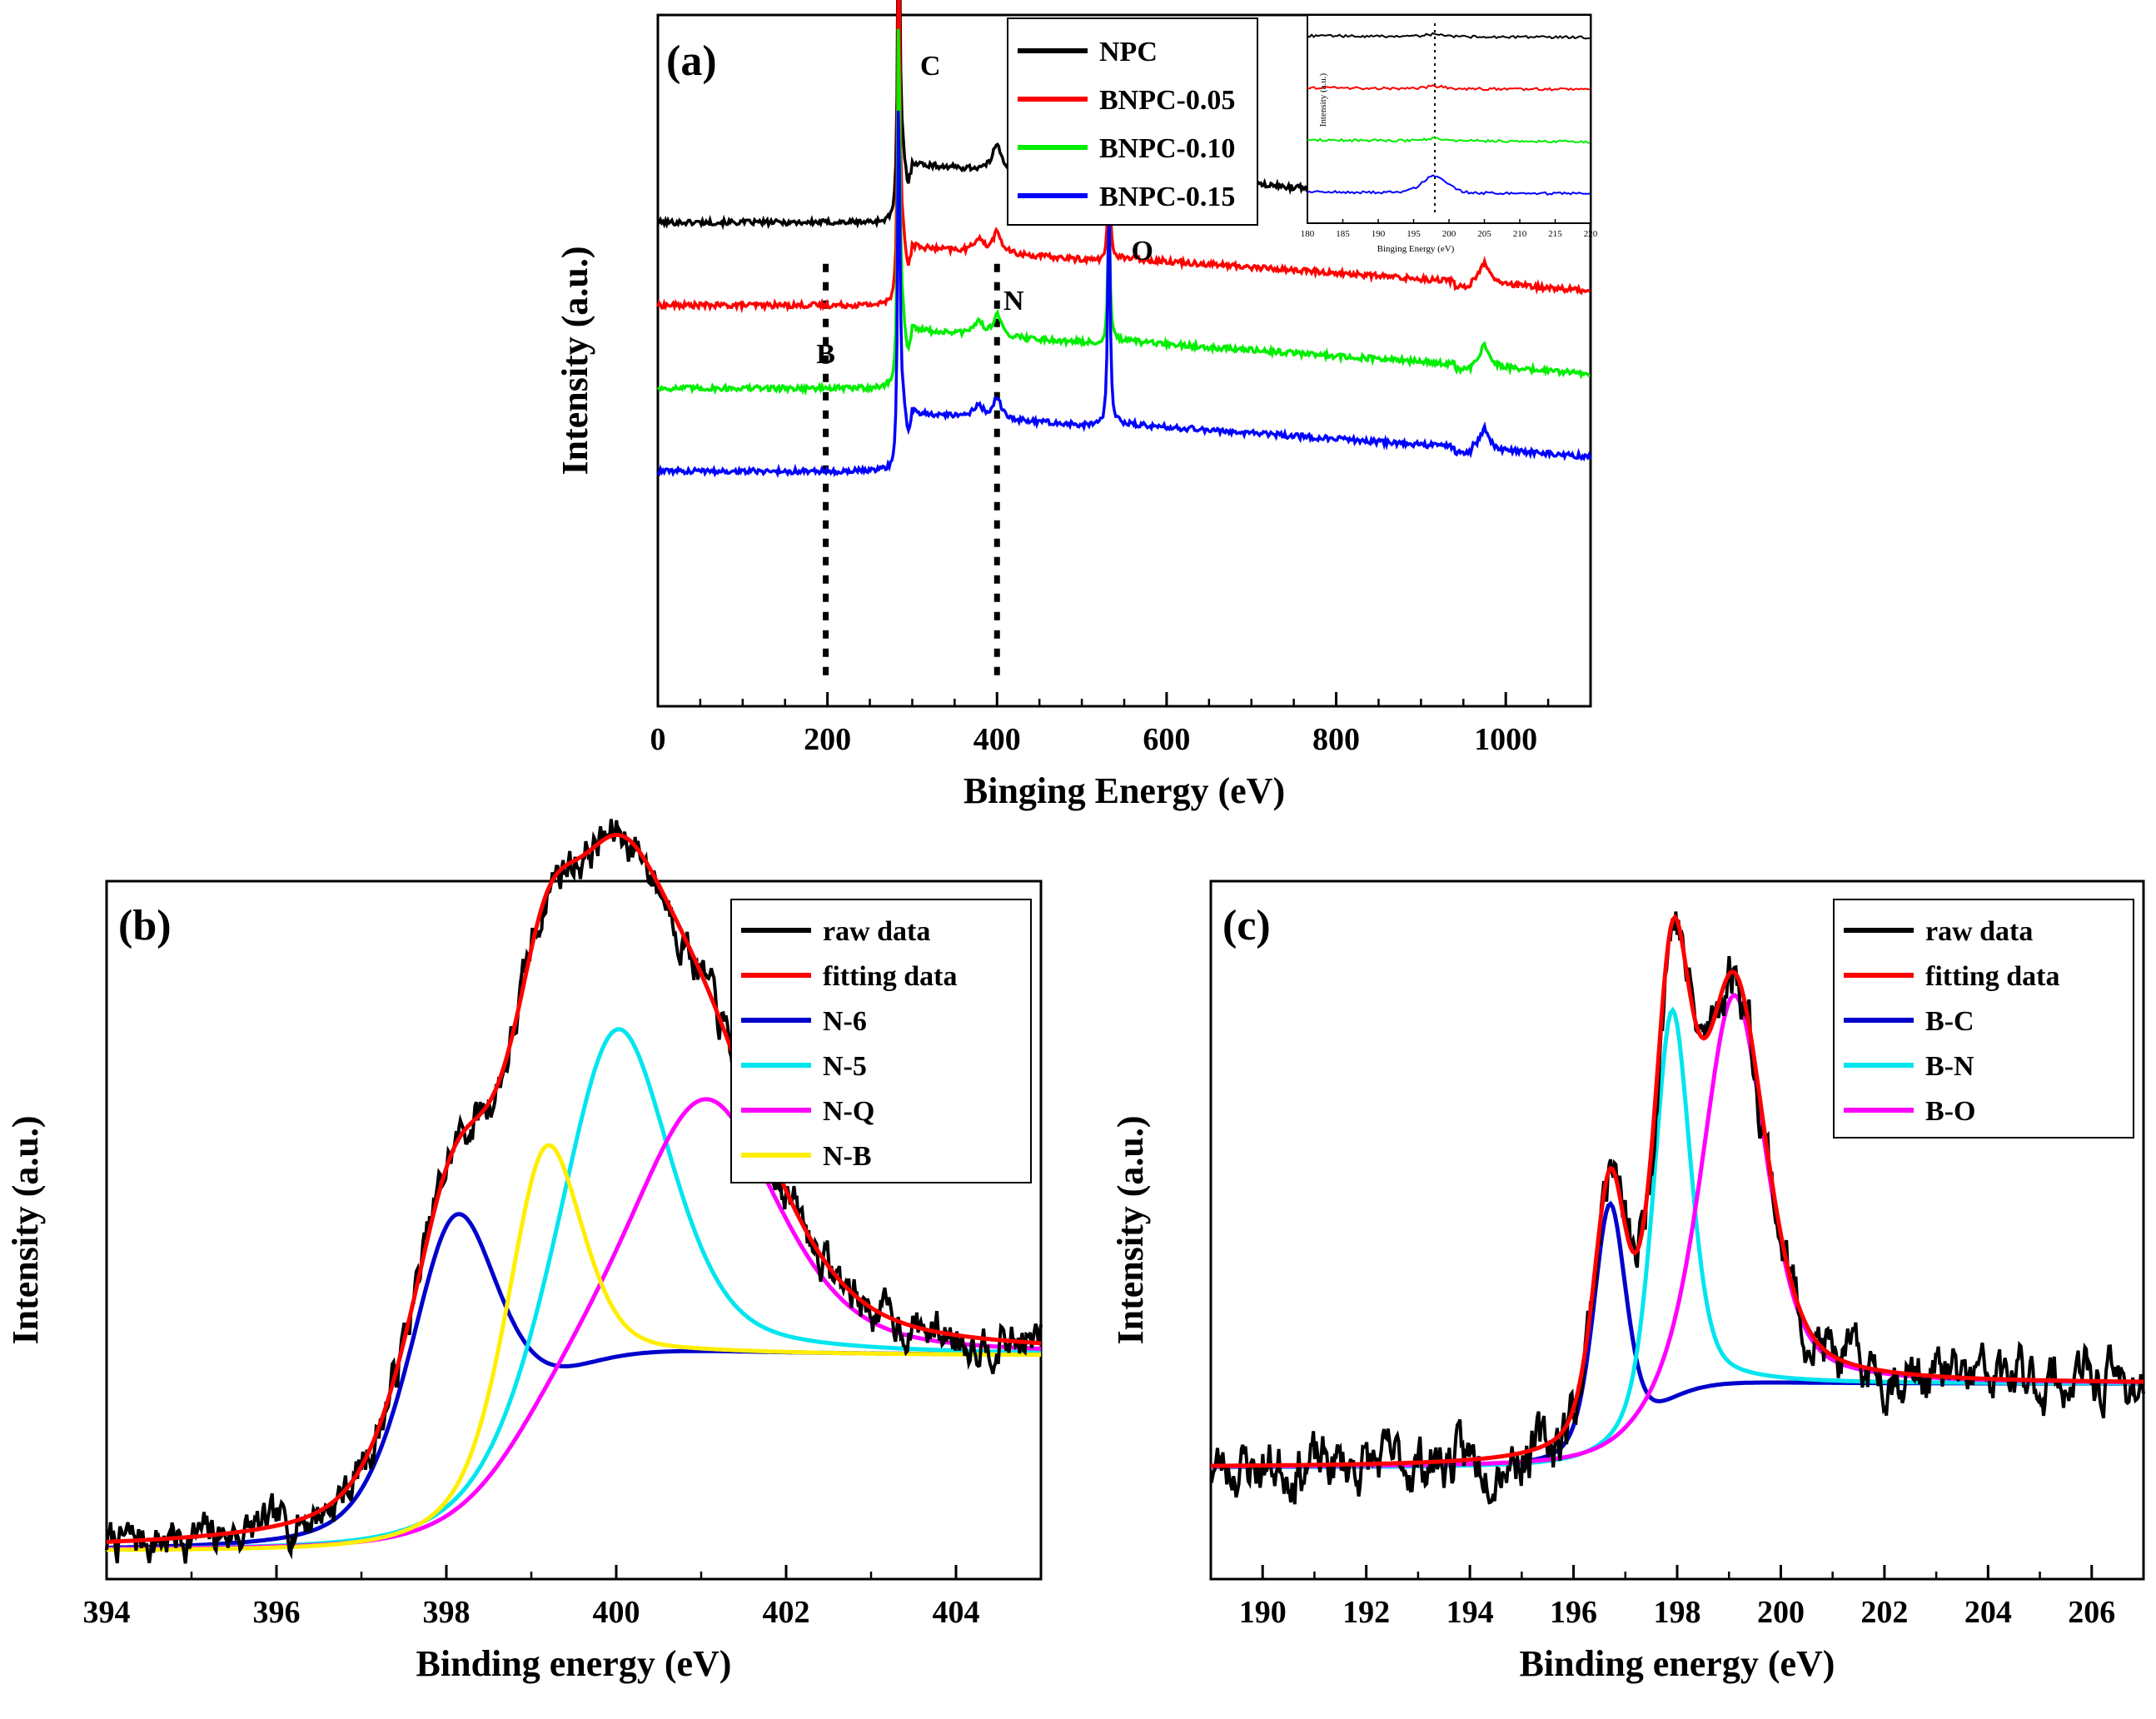  I want to click on legend-c-label: B-O, so click(1950, 1112).